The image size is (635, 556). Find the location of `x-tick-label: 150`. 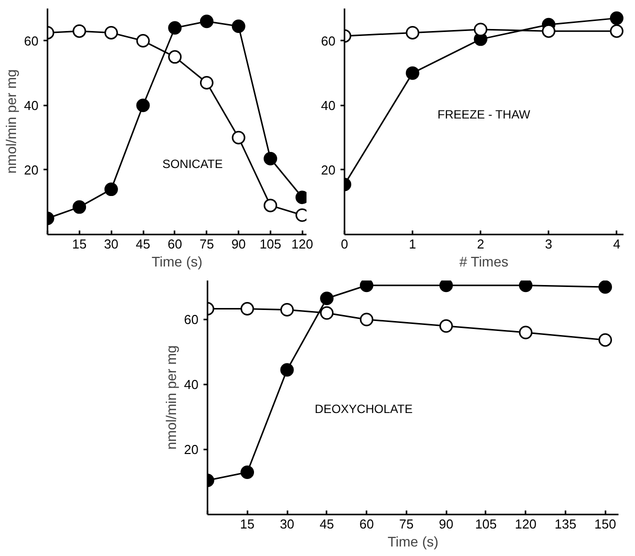

x-tick-label: 150 is located at coordinates (605, 524).